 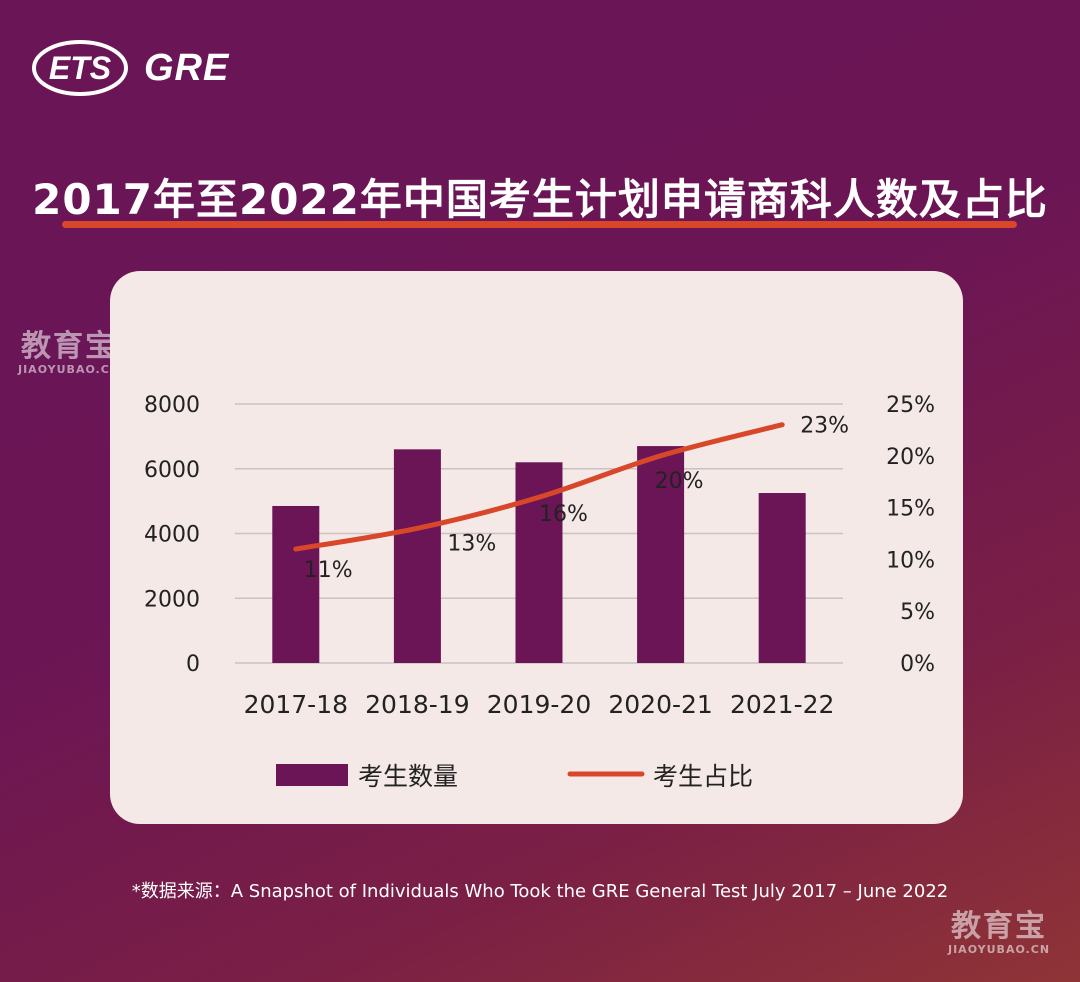 I want to click on y-left-tick-label: 2000, so click(x=172, y=599).